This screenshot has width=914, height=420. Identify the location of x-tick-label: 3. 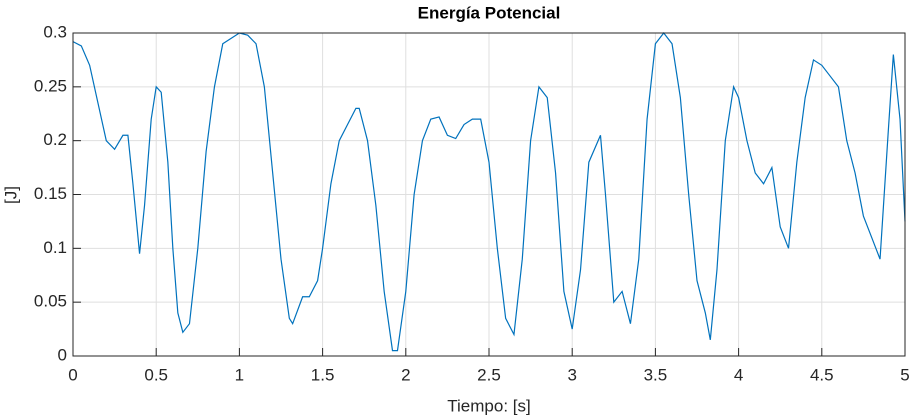
(571, 374).